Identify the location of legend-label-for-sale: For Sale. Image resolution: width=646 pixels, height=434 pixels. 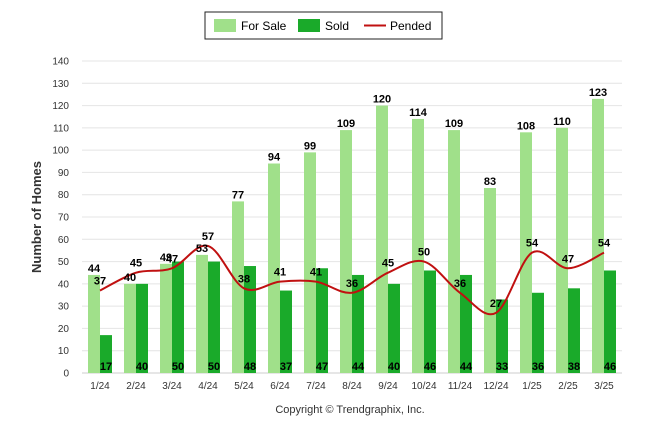
(264, 26).